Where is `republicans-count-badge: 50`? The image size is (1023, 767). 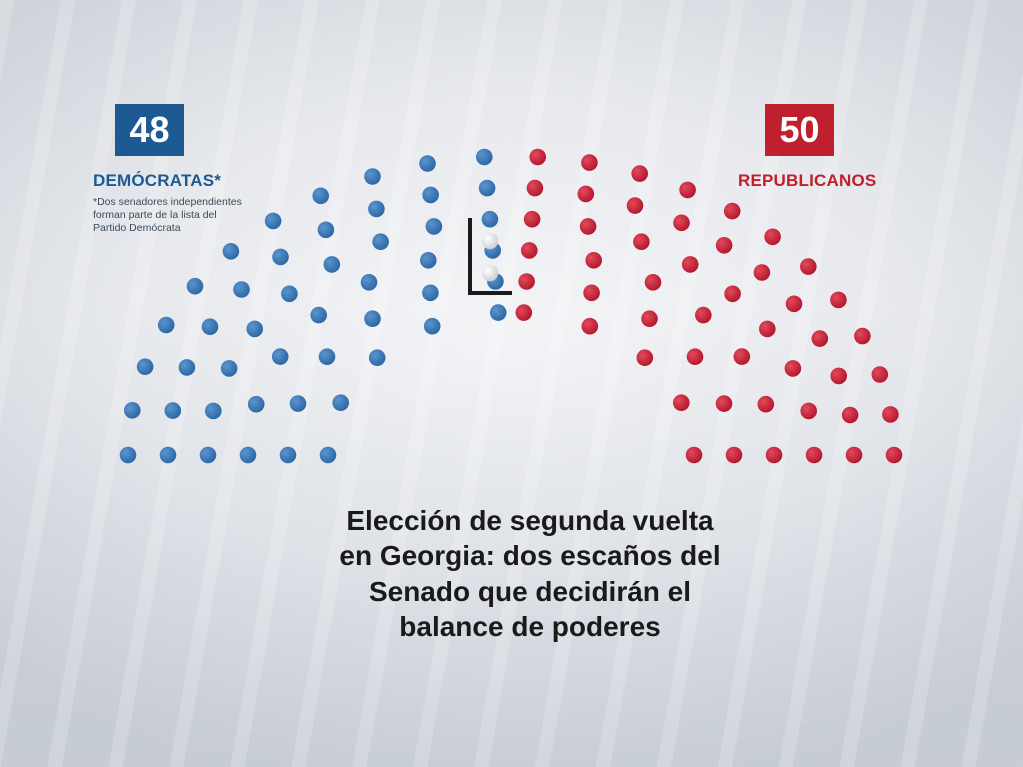
republicans-count-badge: 50 is located at coordinates (799, 130).